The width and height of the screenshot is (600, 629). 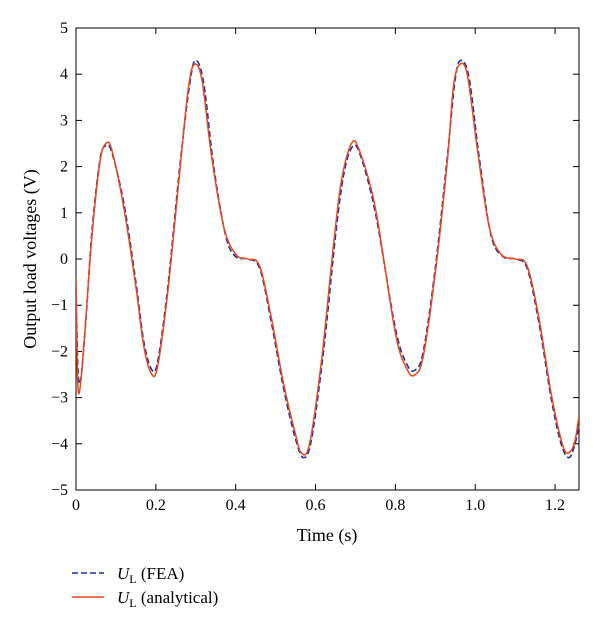 I want to click on y-tick-label: 5, so click(x=64, y=28).